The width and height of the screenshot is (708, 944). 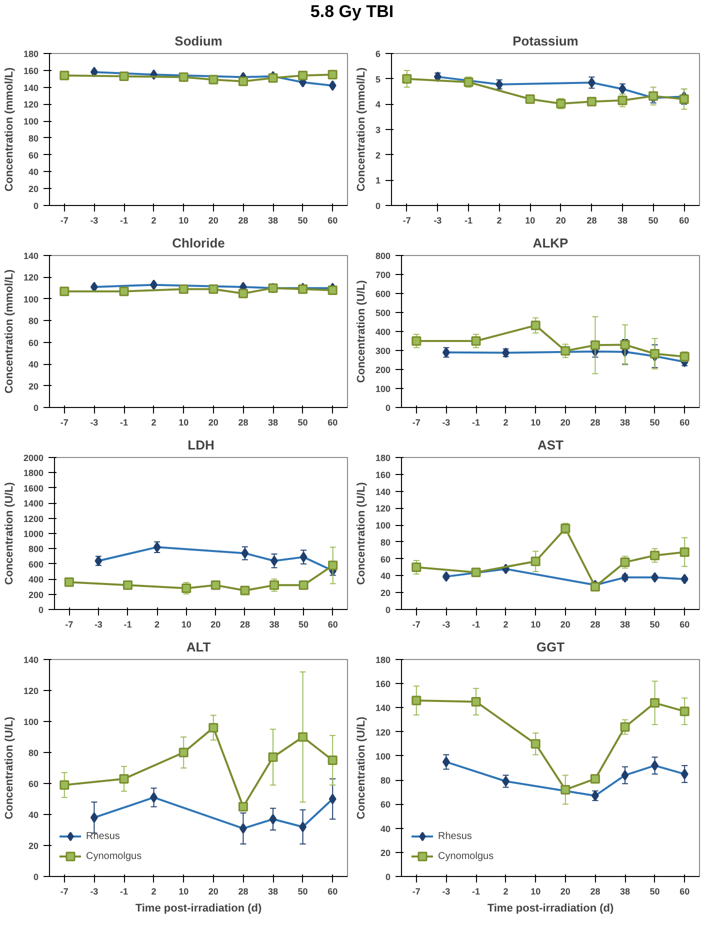 What do you see at coordinates (378, 181) in the screenshot?
I see `y-tick-label: 1` at bounding box center [378, 181].